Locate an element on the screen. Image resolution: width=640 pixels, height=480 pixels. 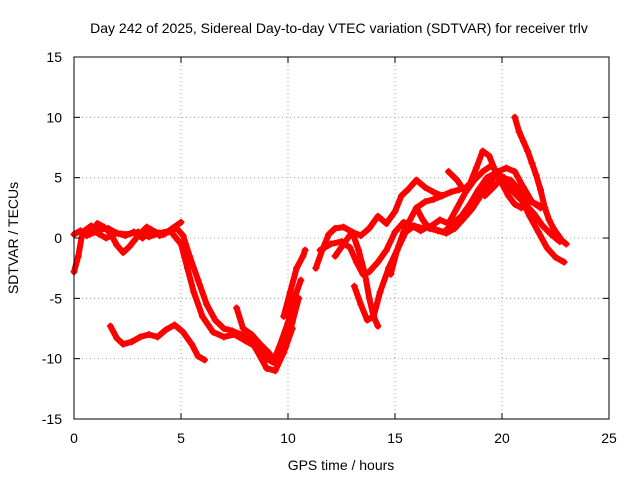
x-axis-label: GPS time / hours is located at coordinates (341, 465).